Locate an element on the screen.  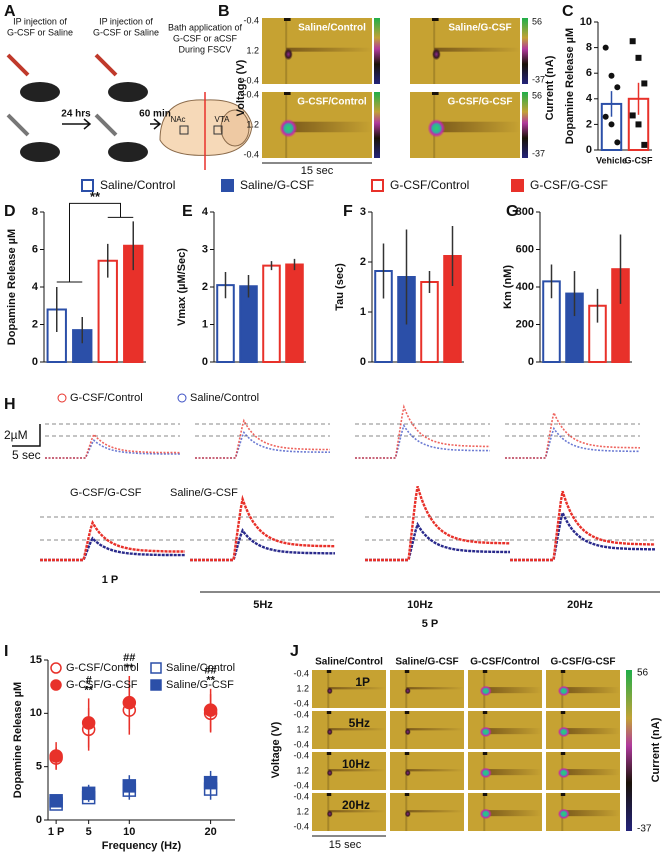
panel-label: E is located at coordinates (187, 211).